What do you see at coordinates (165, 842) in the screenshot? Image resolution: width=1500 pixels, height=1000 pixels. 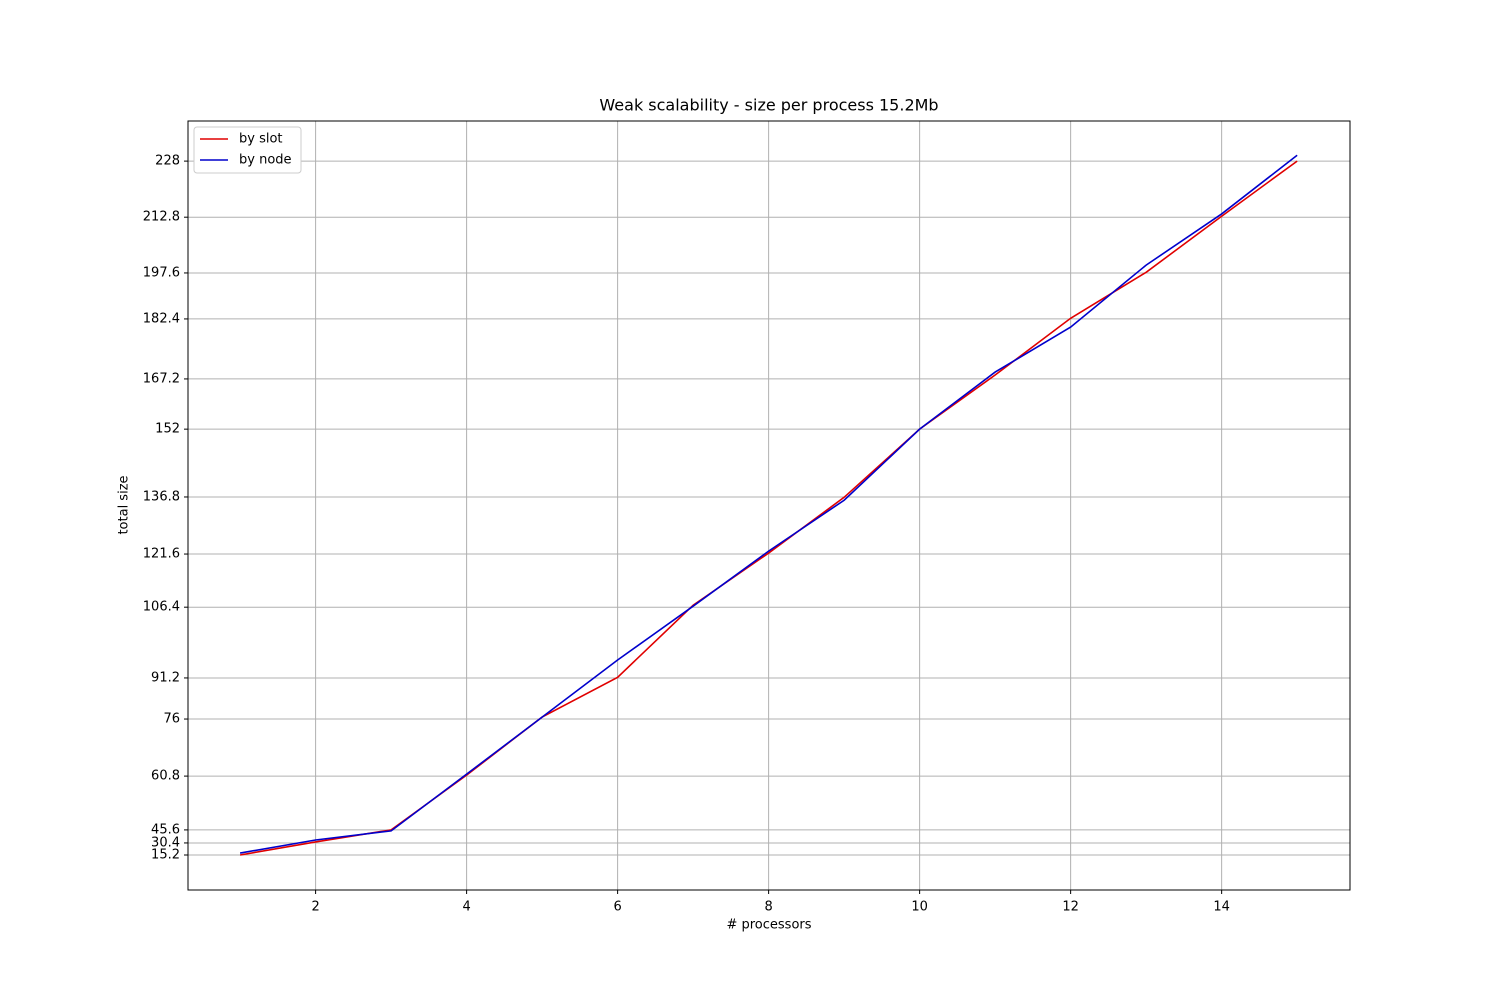 I see `y-tick-label: 30.4` at bounding box center [165, 842].